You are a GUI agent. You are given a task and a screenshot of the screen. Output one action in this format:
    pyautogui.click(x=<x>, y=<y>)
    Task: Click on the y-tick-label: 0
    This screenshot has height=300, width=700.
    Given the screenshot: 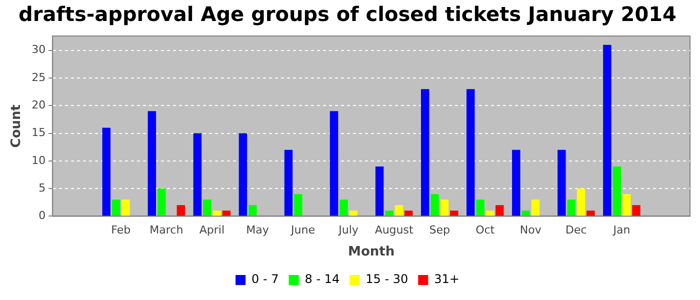 What is the action you would take?
    pyautogui.click(x=42, y=215)
    